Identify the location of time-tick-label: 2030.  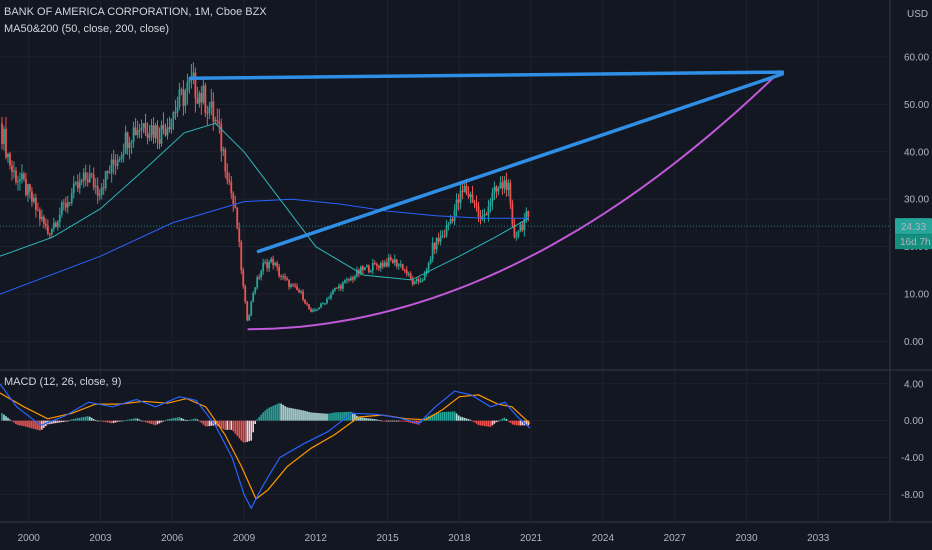
(746, 538).